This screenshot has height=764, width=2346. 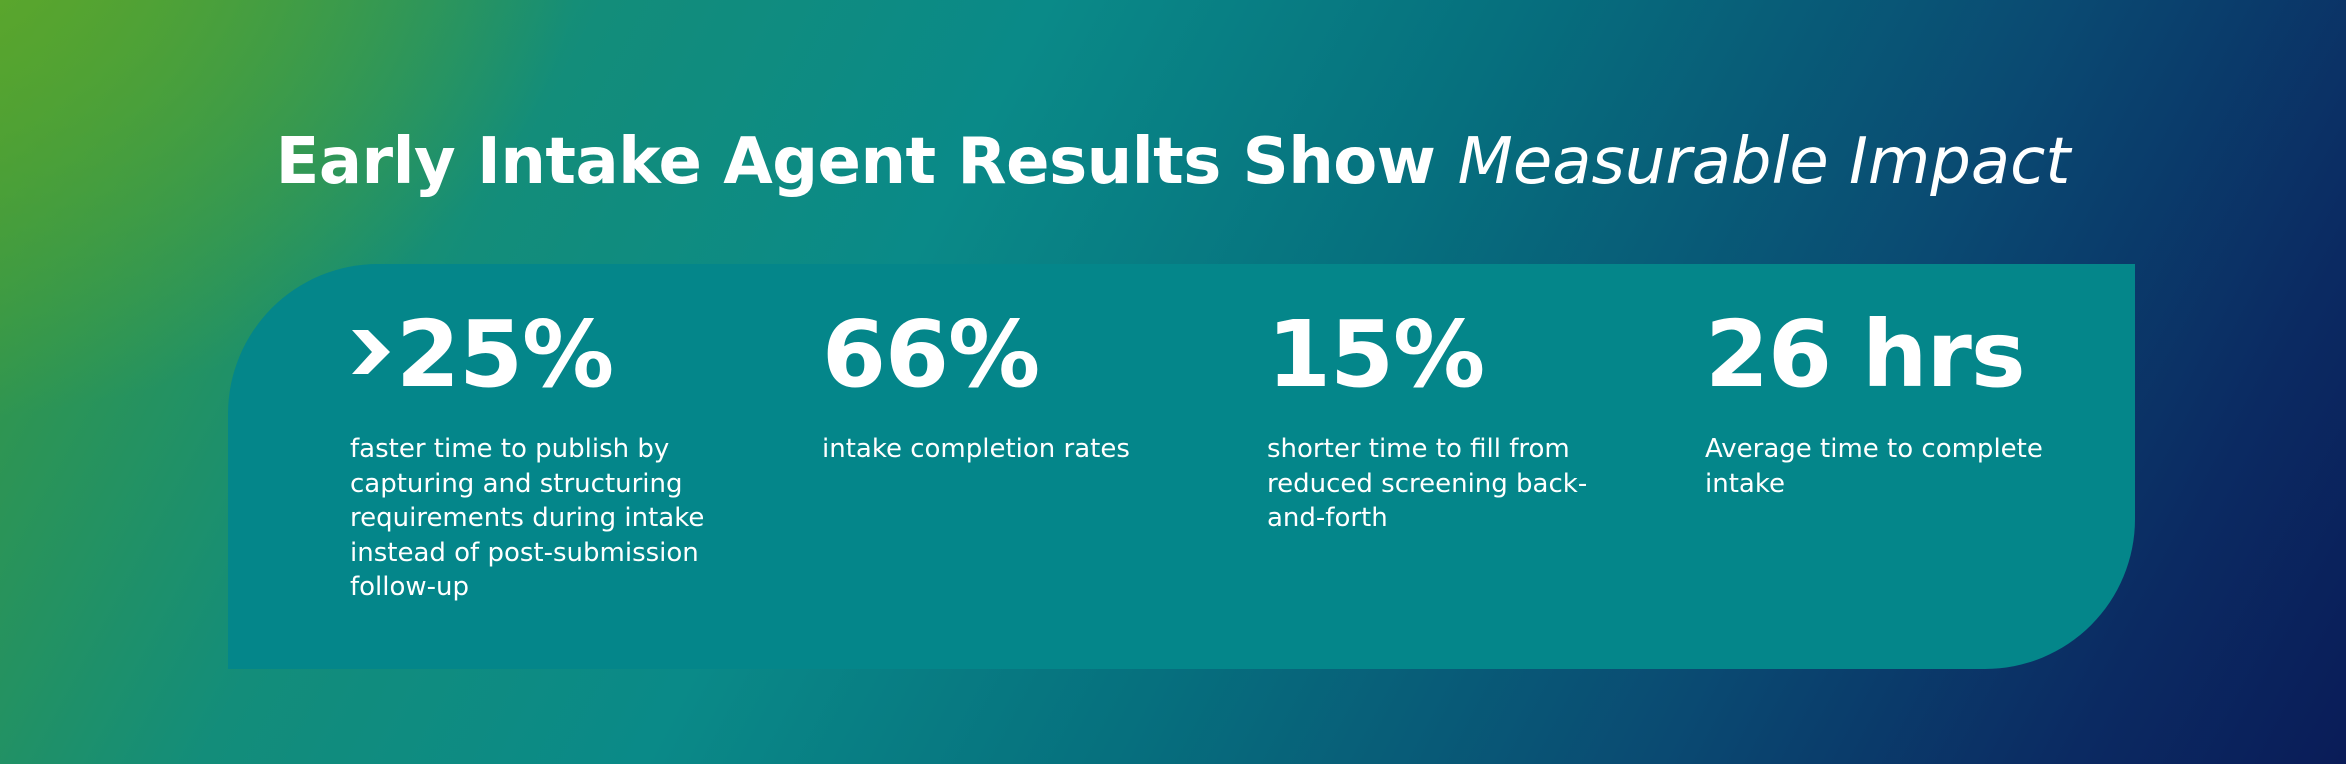 I want to click on stat-average-intake-time: 26 hrs Average time to complete intake, so click(x=1895, y=400).